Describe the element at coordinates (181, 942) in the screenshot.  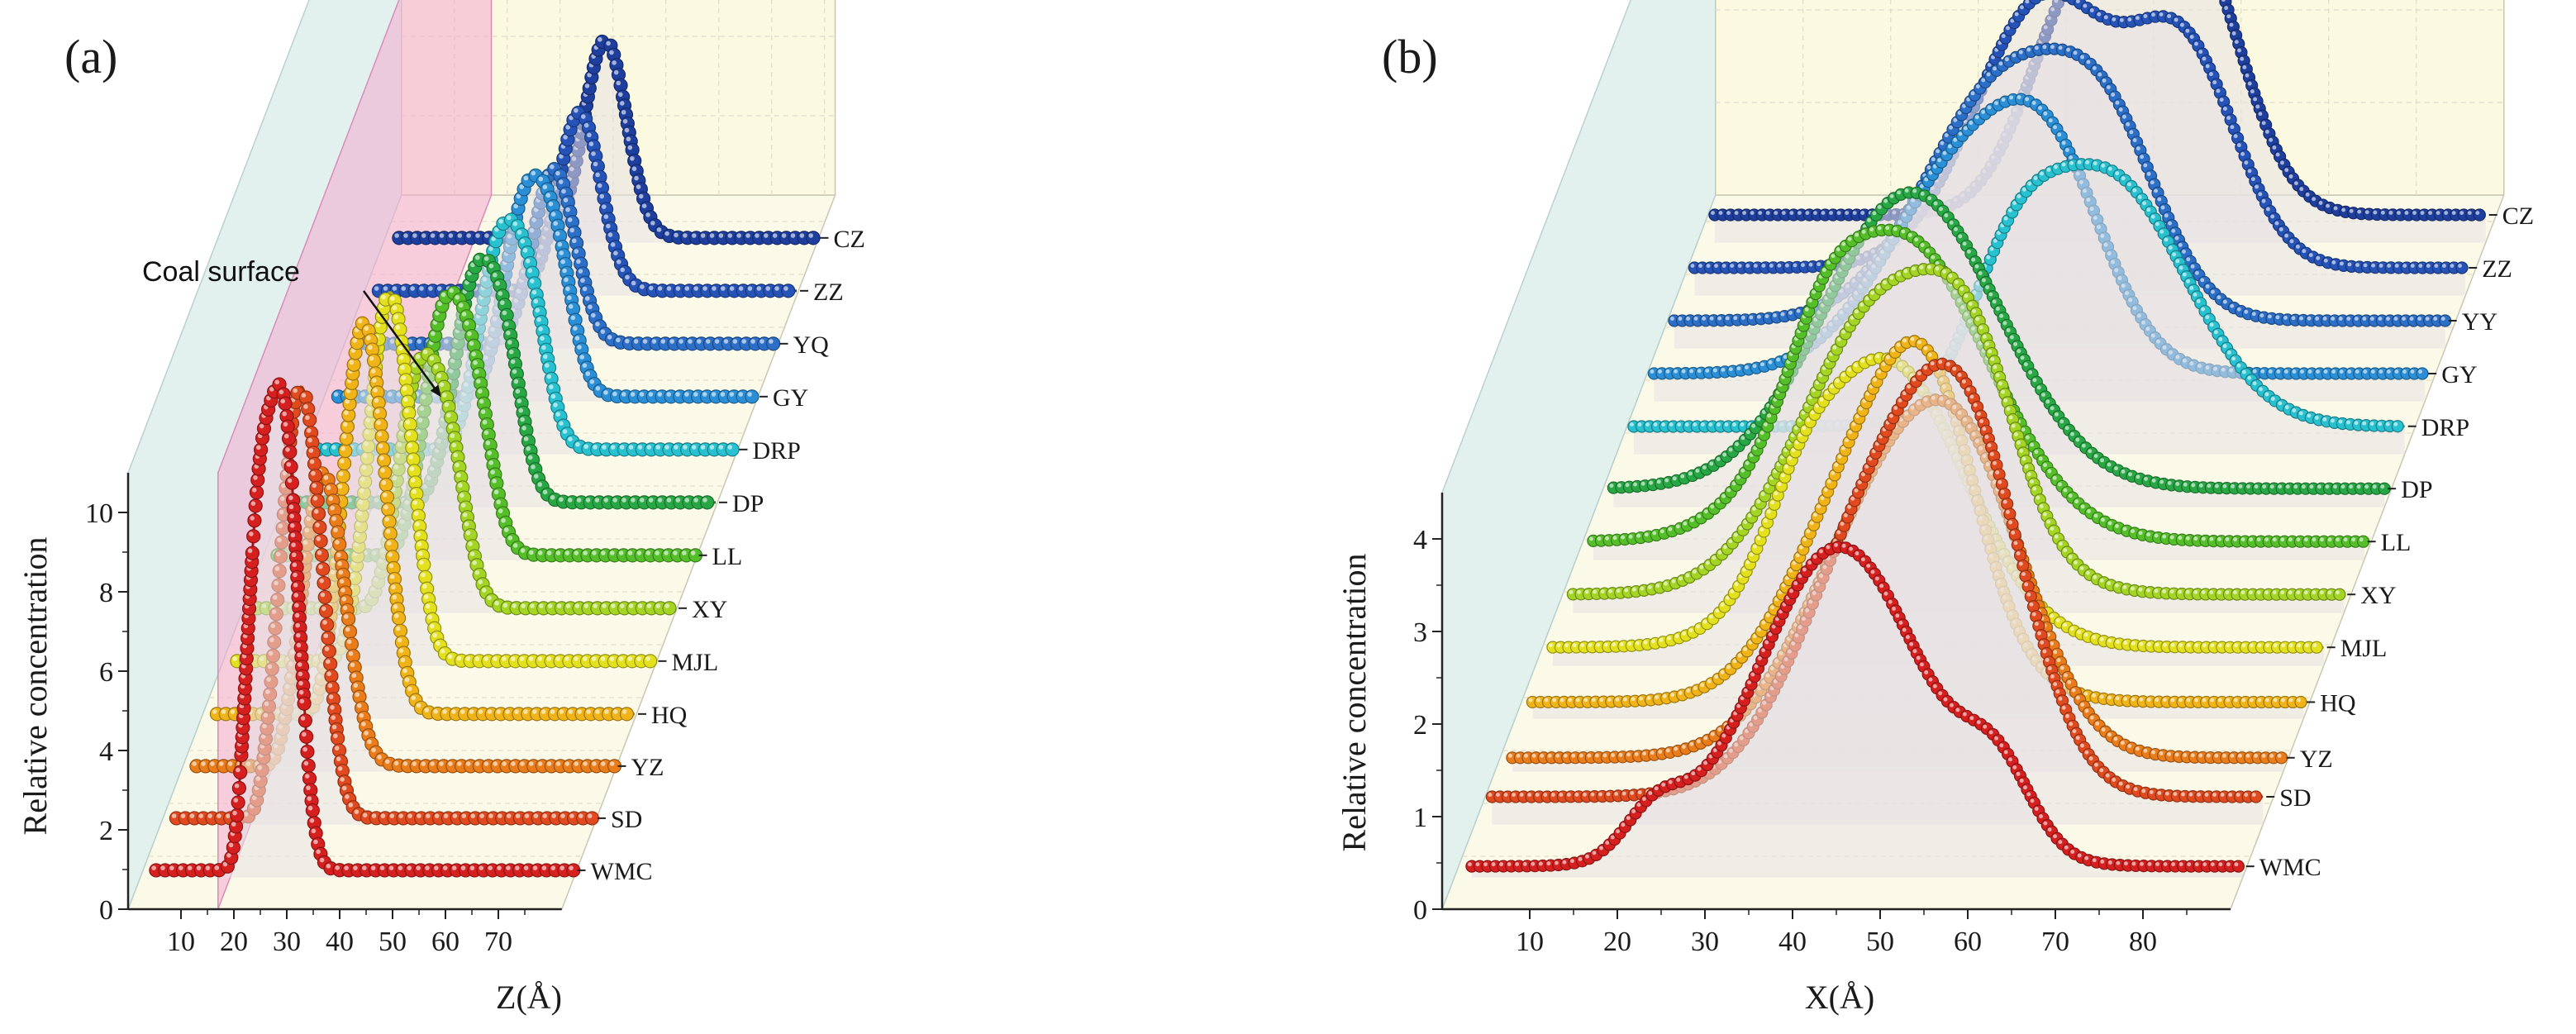
I see `a-x-tick-label: 10` at that location.